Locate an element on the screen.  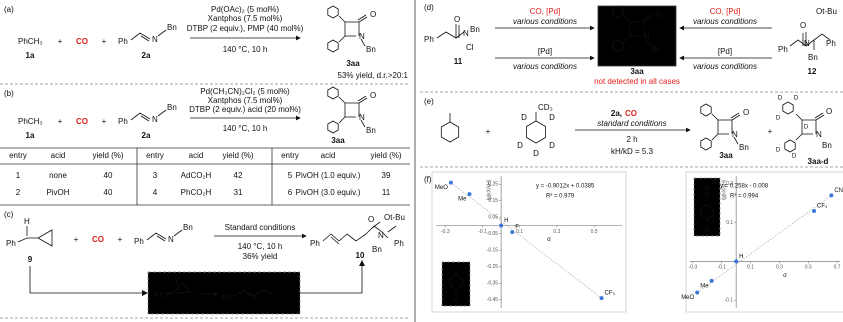
label: Ot-Bu is located at coordinates (826, 11).